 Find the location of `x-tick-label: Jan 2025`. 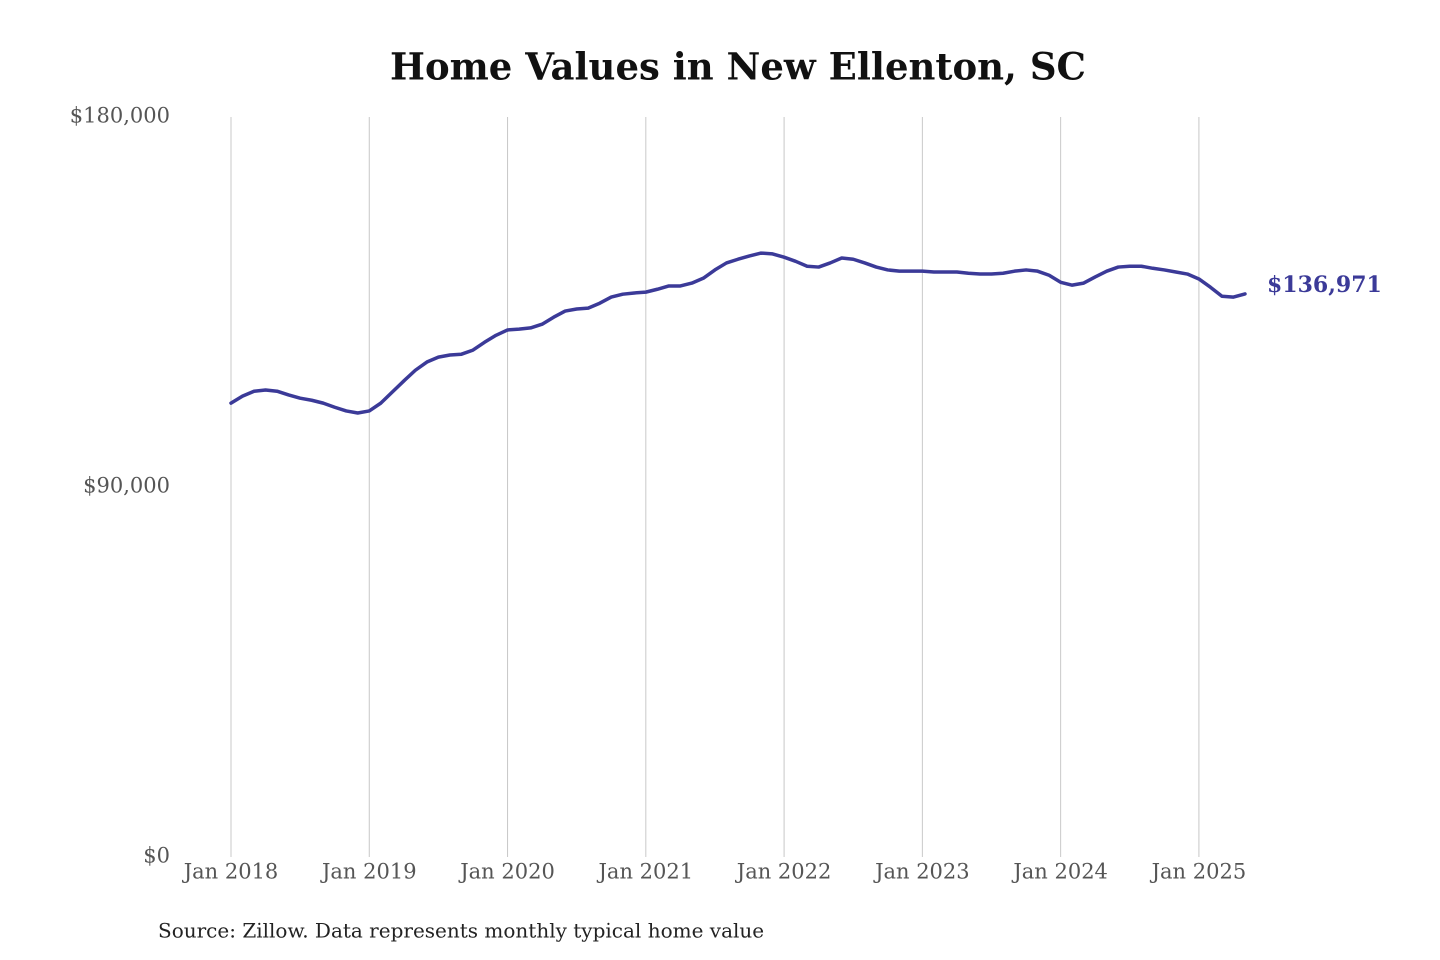

x-tick-label: Jan 2025 is located at coordinates (1198, 872).